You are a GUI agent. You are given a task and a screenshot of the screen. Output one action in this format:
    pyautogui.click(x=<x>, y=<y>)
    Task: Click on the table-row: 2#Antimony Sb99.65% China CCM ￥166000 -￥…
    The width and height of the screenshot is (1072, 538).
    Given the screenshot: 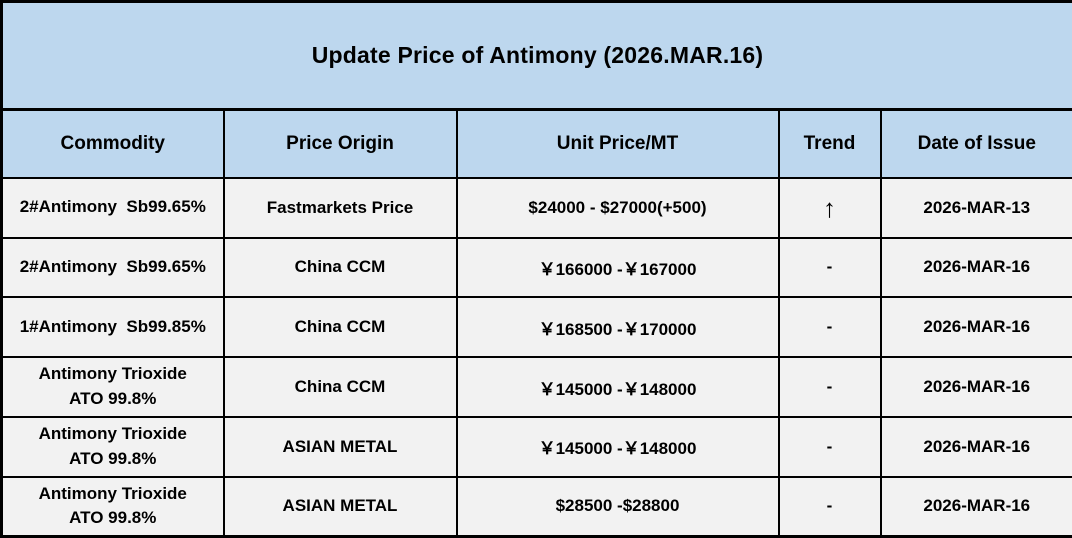 What is the action you would take?
    pyautogui.click(x=536, y=267)
    